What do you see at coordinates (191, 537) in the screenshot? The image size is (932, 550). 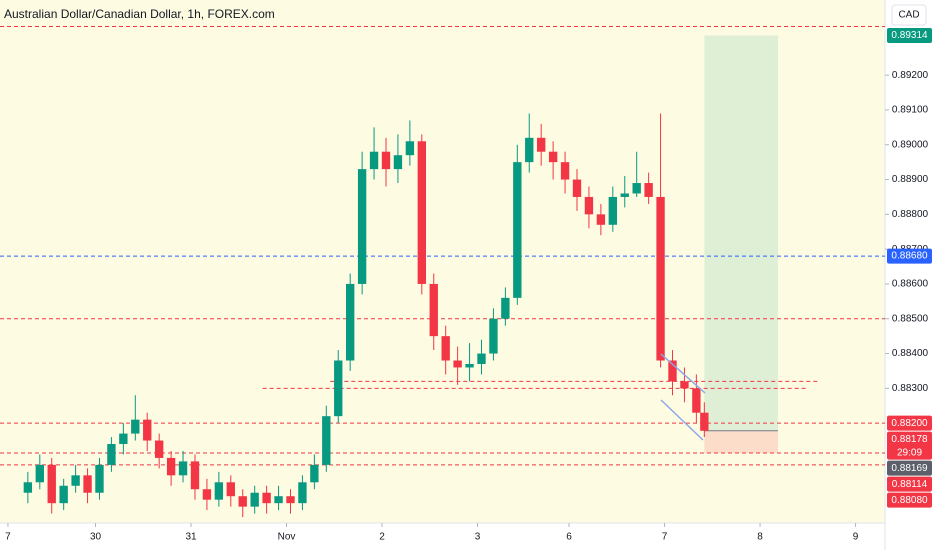 I see `x-tick-label: 31` at bounding box center [191, 537].